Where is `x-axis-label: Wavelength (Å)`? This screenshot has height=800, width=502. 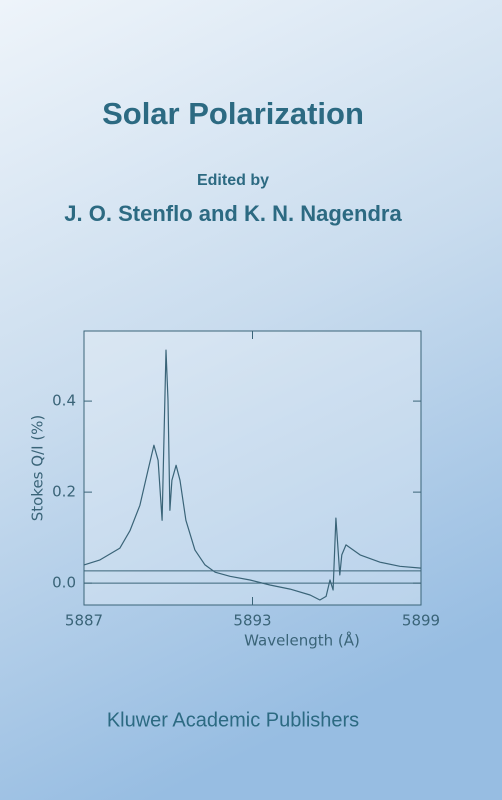
x-axis-label: Wavelength (Å) is located at coordinates (302, 640).